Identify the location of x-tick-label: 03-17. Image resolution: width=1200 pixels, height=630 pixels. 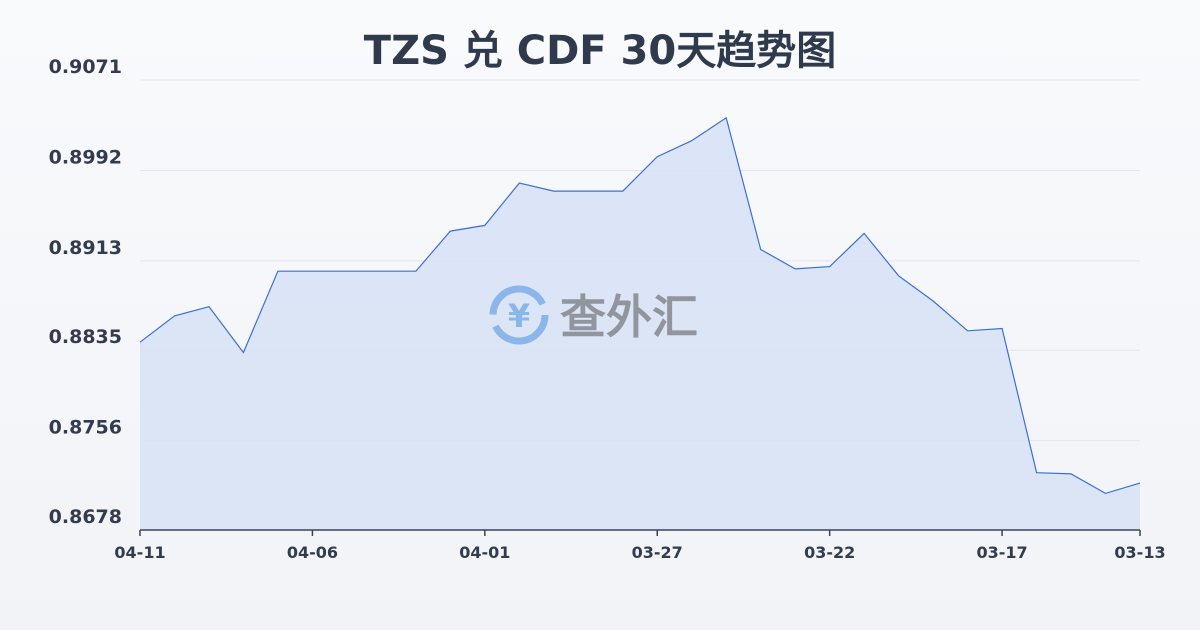
(1001, 552).